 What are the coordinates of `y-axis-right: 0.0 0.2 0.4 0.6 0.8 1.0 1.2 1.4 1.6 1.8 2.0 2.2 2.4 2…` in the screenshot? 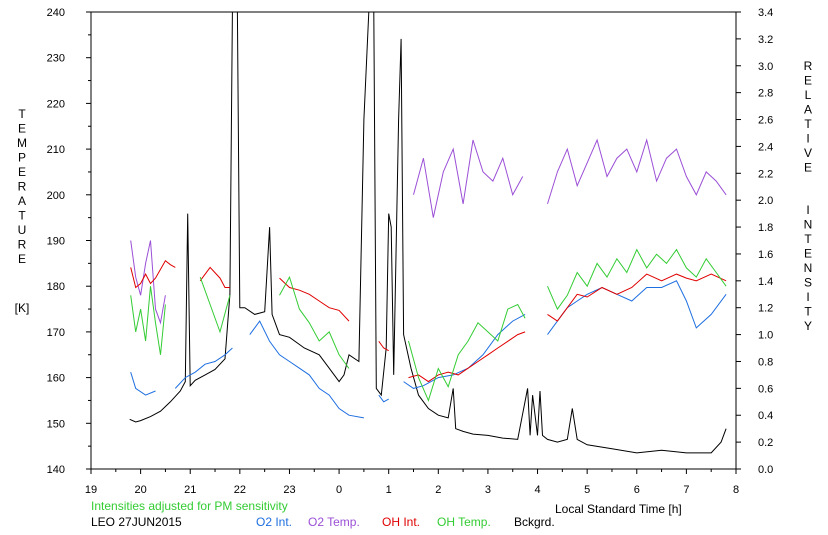 It's located at (754, 241).